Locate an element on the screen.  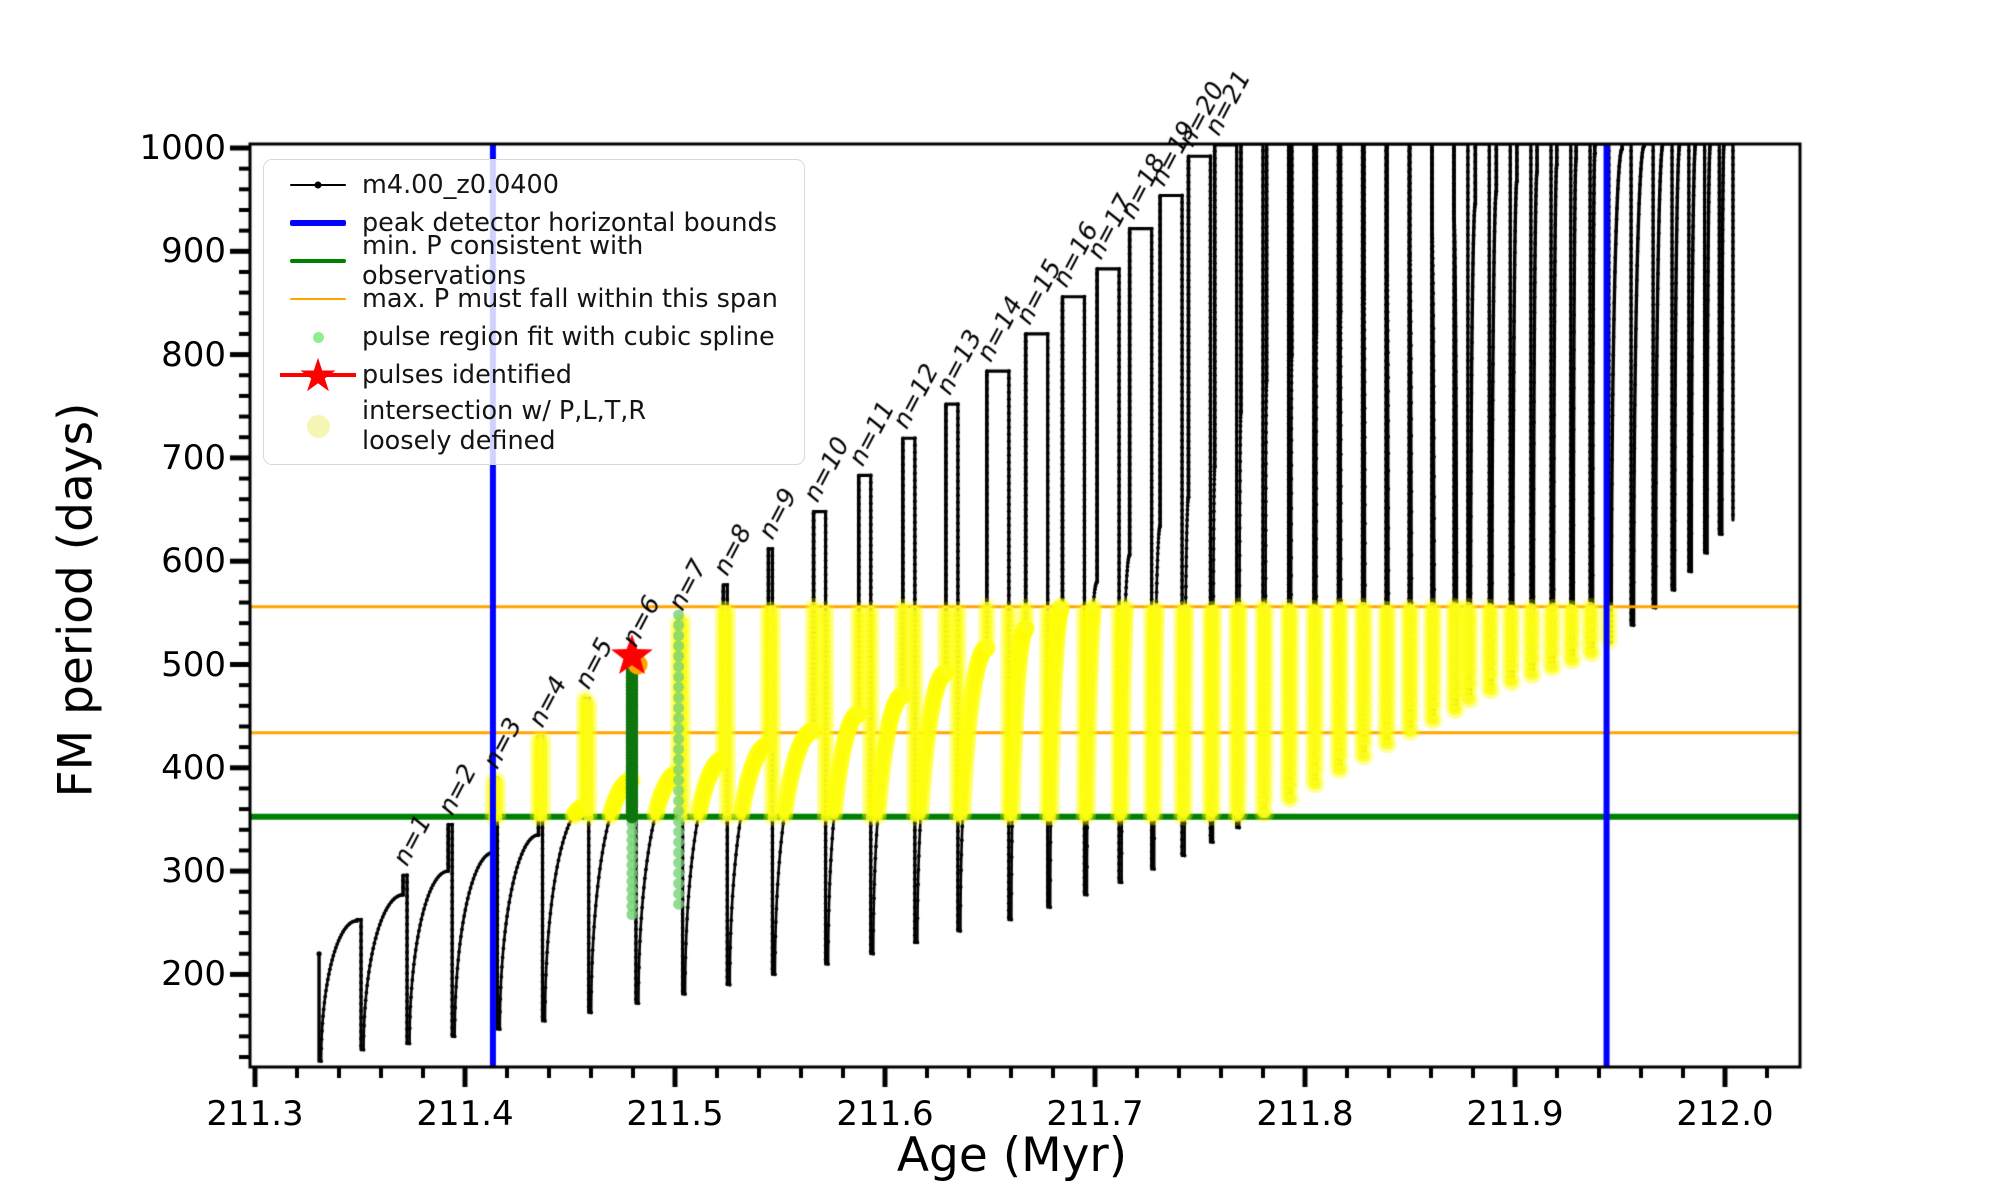
legend-item-label: pulses identified is located at coordinates (467, 374).